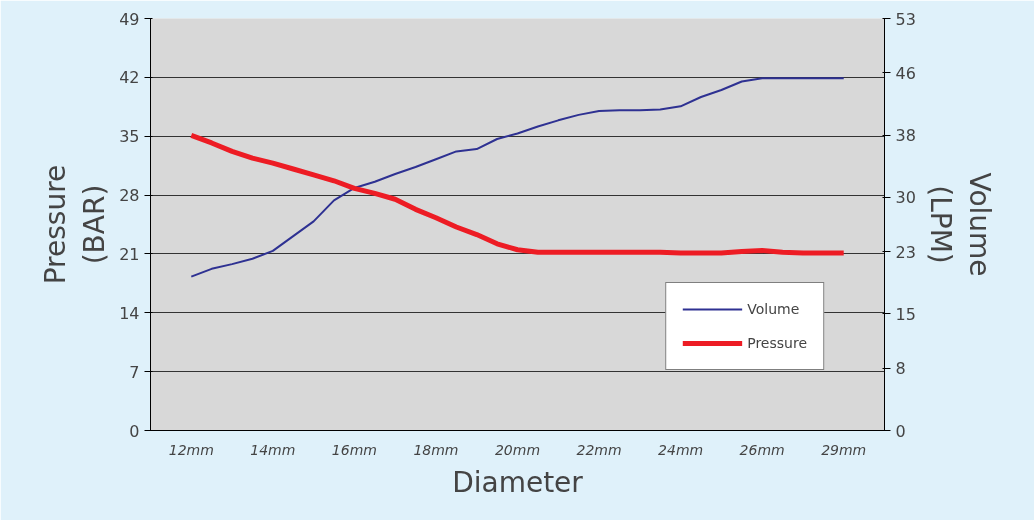  Describe the element at coordinates (900, 431) in the screenshot. I see `y2-tick-label: 0` at that location.